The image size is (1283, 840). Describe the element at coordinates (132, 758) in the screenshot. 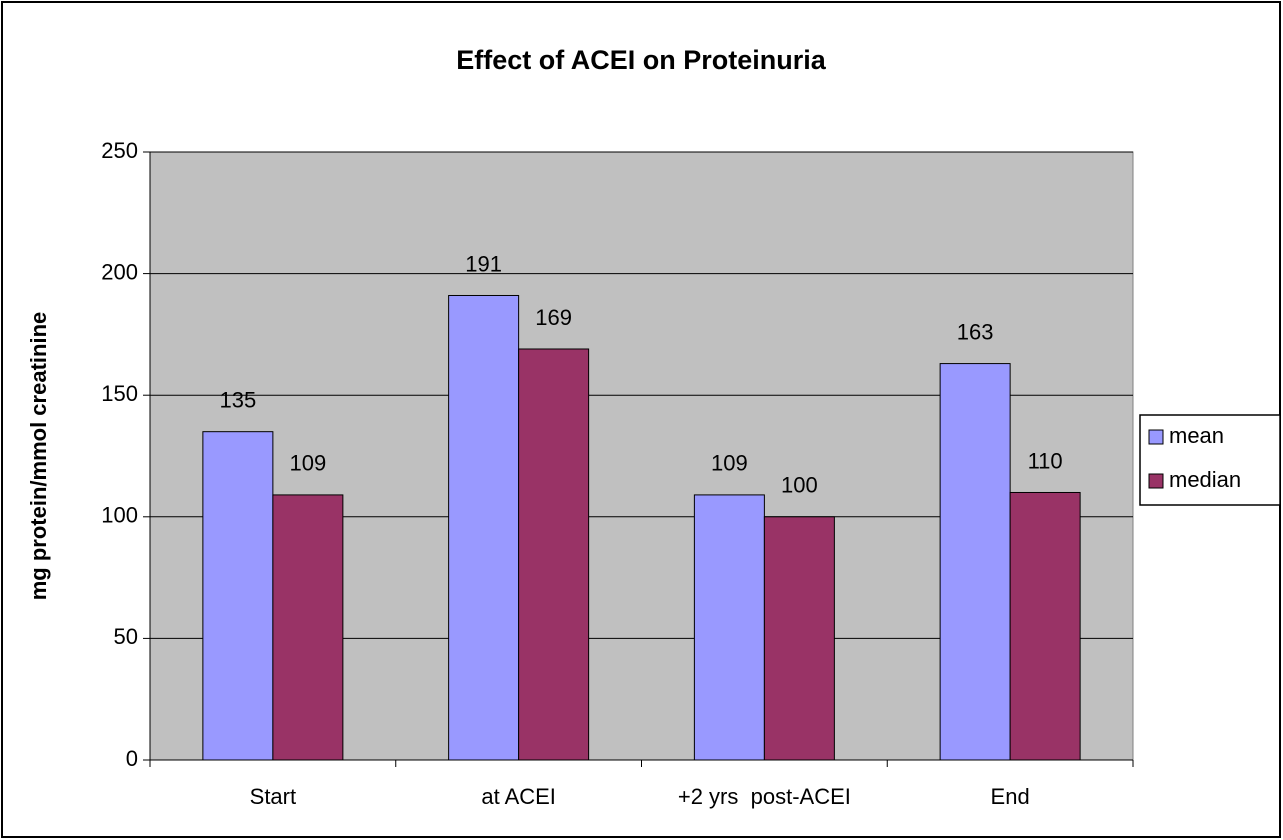

I see `y-tick-label: 0` at that location.